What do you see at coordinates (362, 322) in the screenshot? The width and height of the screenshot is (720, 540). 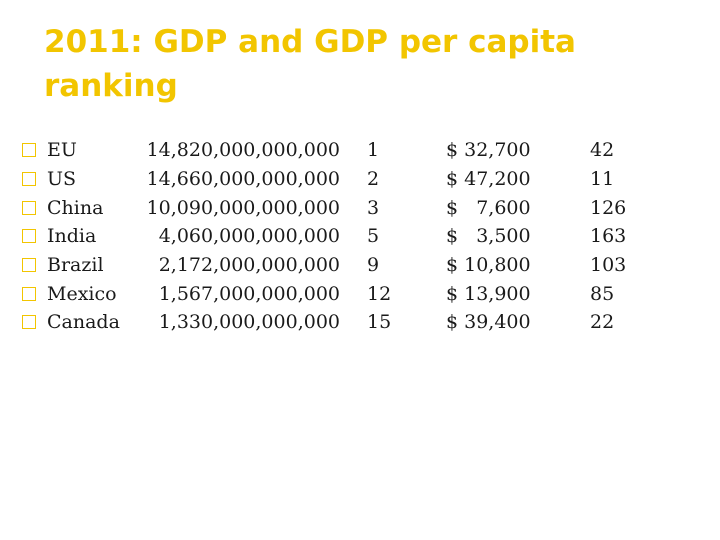 I see `list-item: Canada 1,330,000,000,000 15 $ 39,400 22` at bounding box center [362, 322].